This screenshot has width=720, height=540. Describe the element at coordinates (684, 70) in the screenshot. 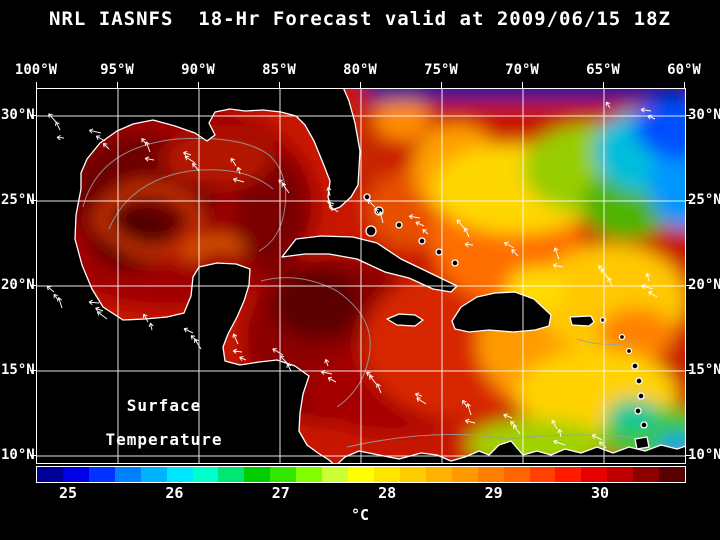

I see `lon-label: 60°W` at that location.